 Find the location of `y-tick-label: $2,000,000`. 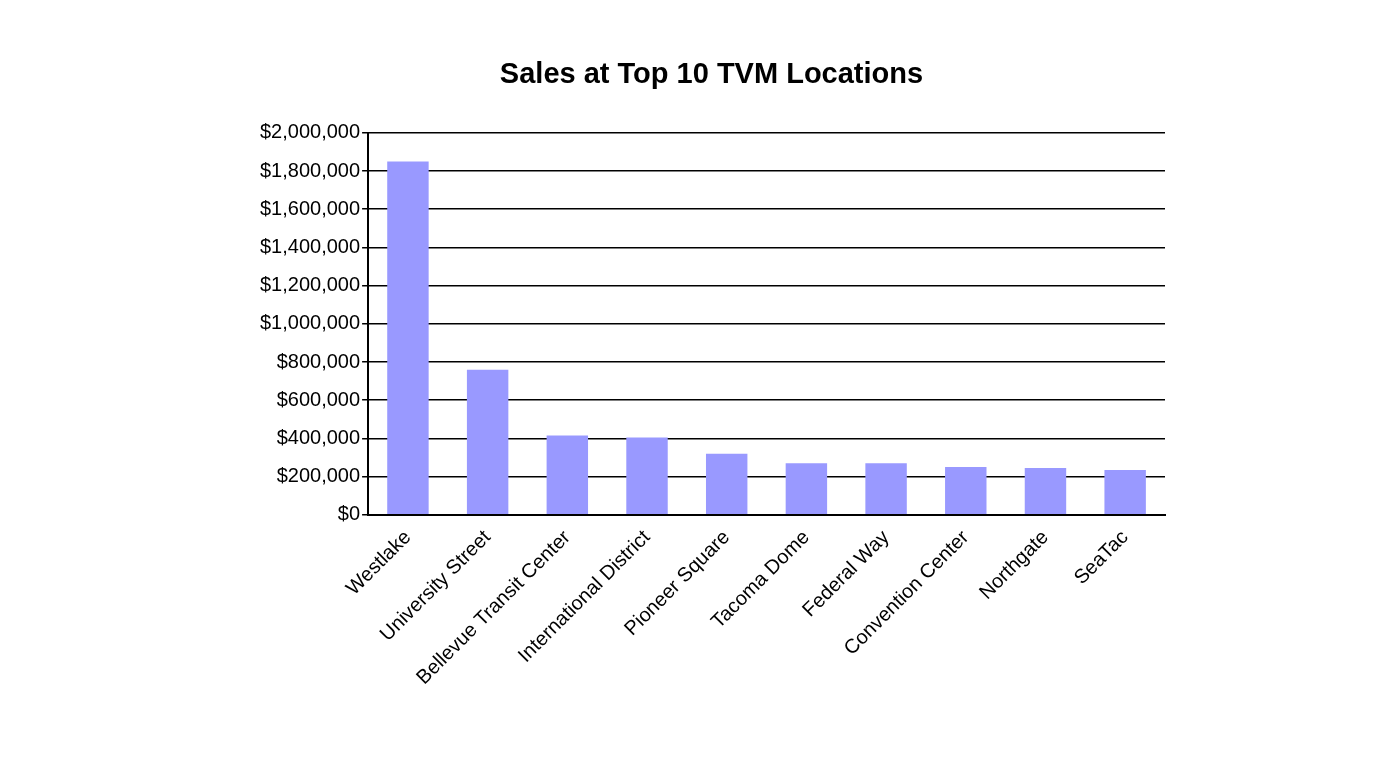

y-tick-label: $2,000,000 is located at coordinates (310, 131).